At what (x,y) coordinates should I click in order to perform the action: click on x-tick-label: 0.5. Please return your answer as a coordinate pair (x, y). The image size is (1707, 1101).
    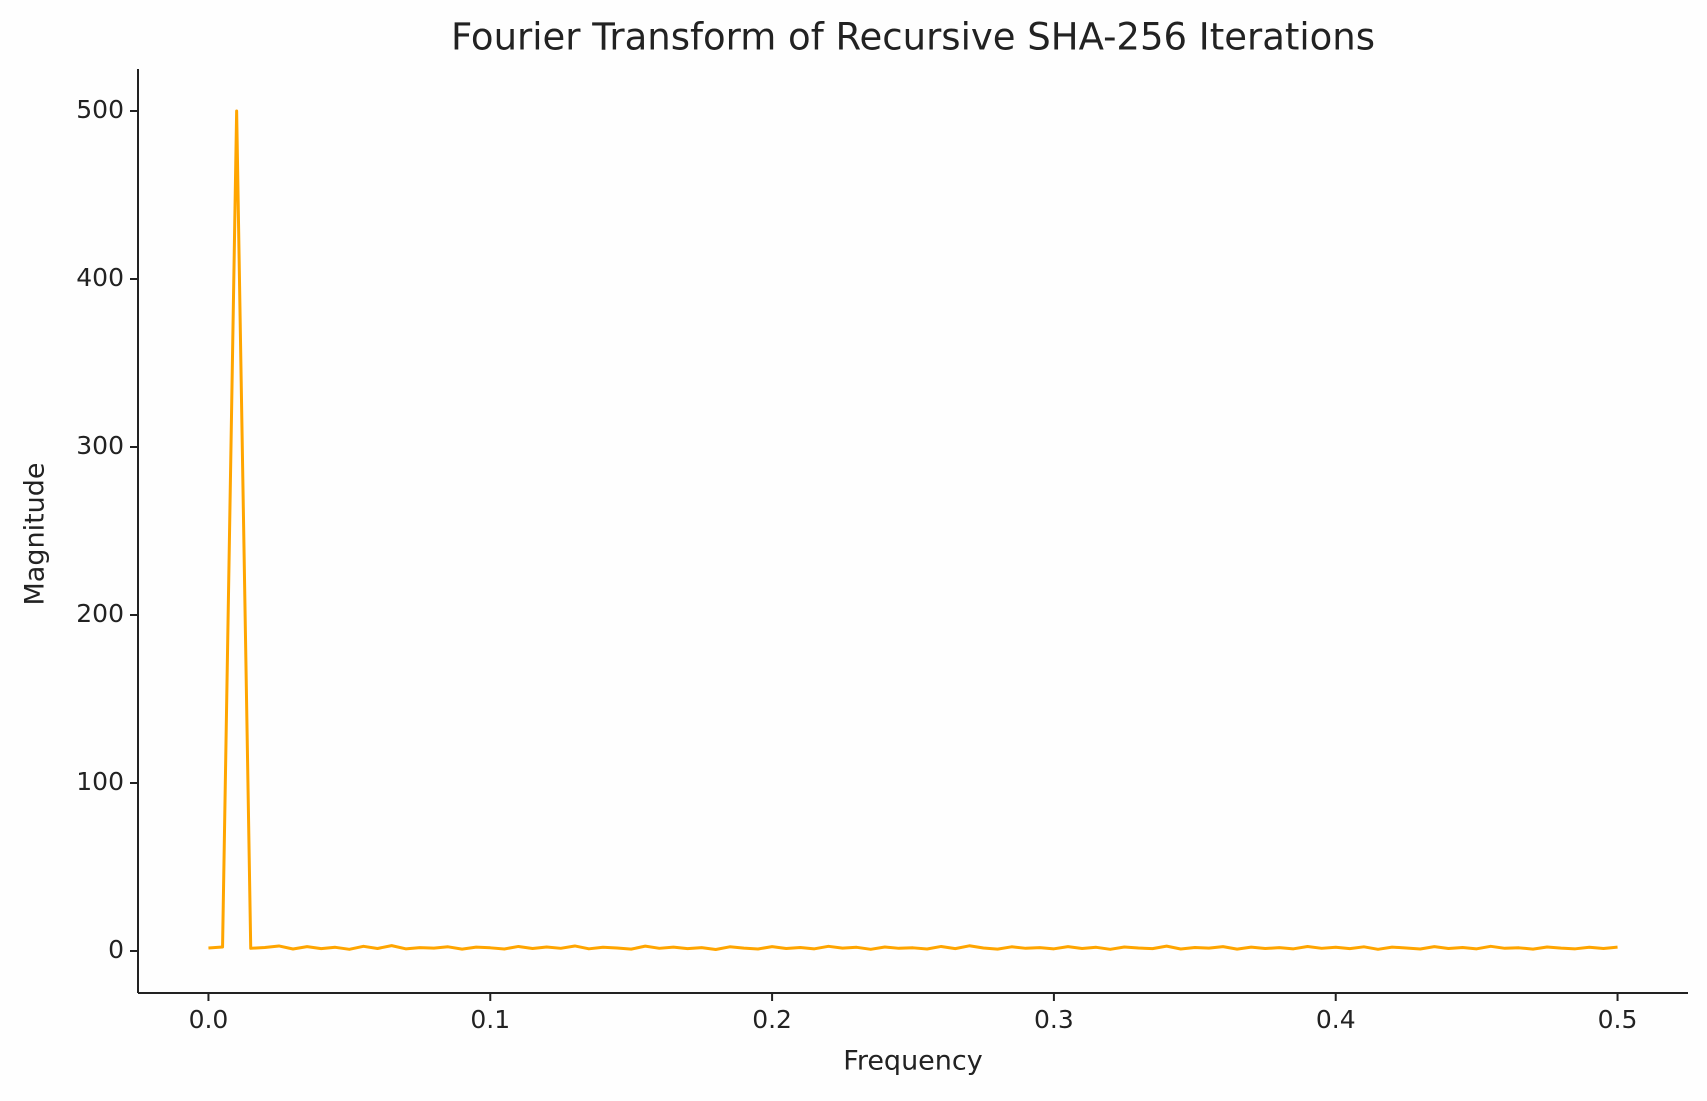
    Looking at the image, I should click on (1618, 1019).